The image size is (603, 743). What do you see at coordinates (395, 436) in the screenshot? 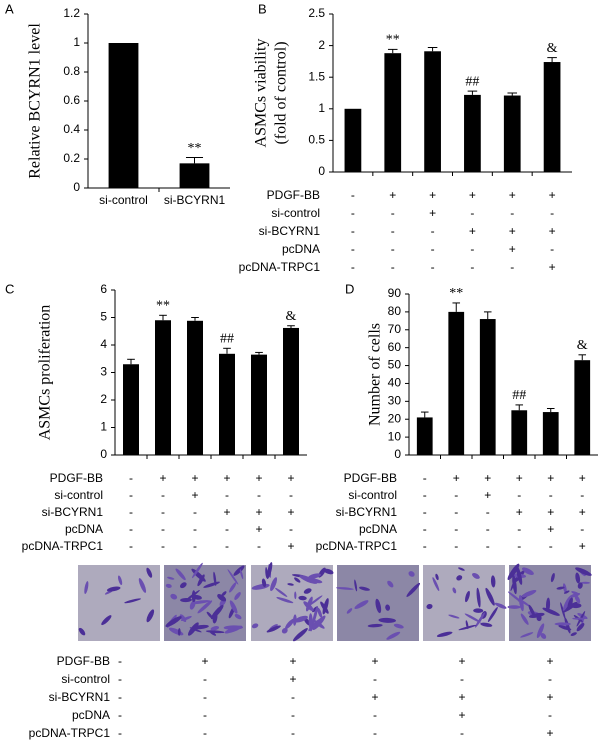
I see `y-tick-label: 10` at bounding box center [395, 436].